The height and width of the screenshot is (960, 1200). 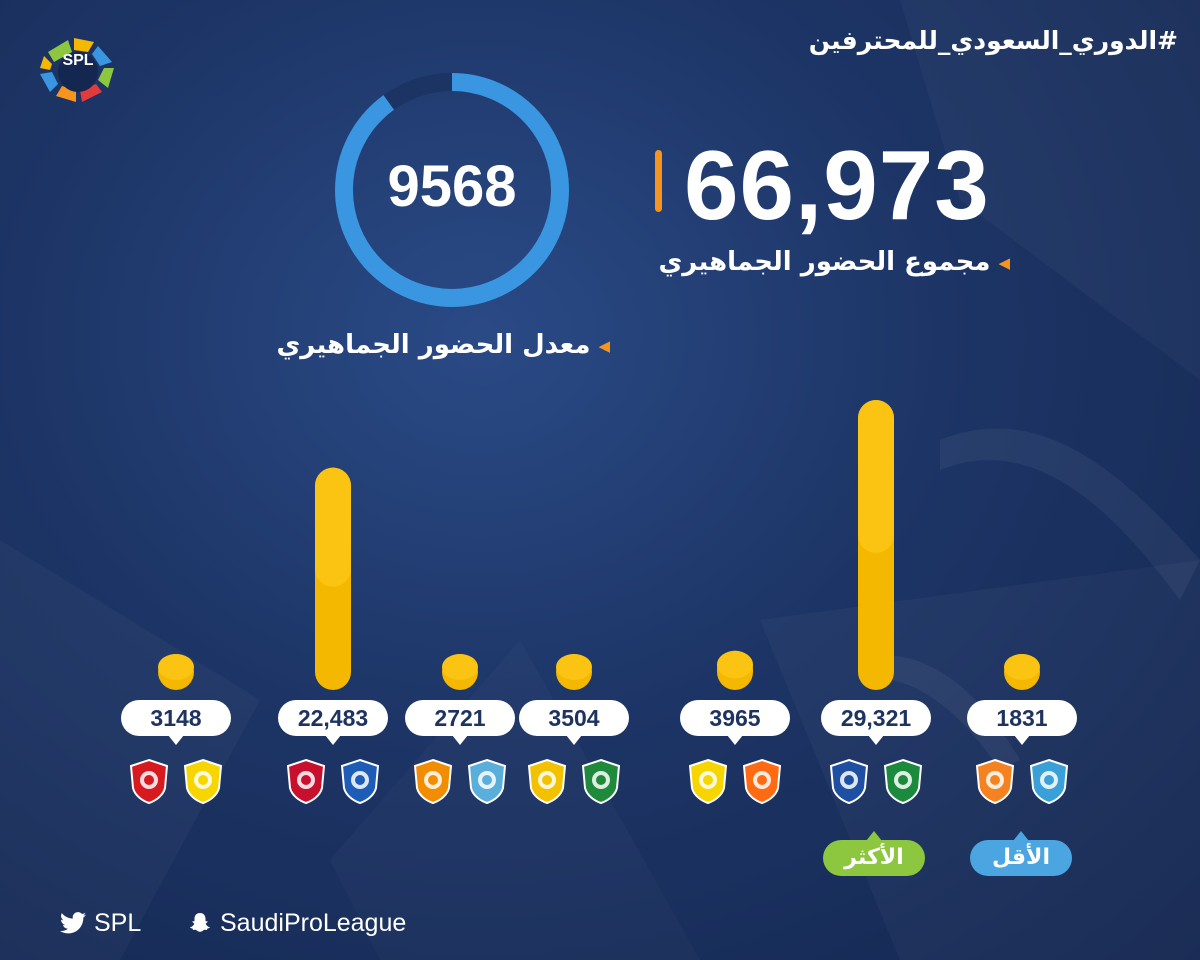 I want to click on al-hilal-crest-icon, so click(x=360, y=781).